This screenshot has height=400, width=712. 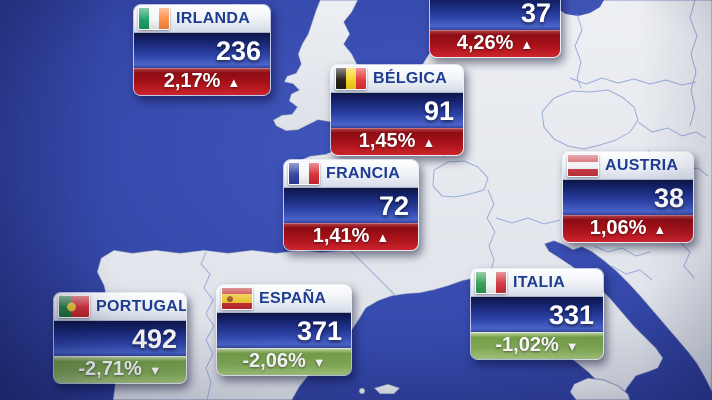 I want to click on change-row: -2,06% ▼, so click(x=284, y=361).